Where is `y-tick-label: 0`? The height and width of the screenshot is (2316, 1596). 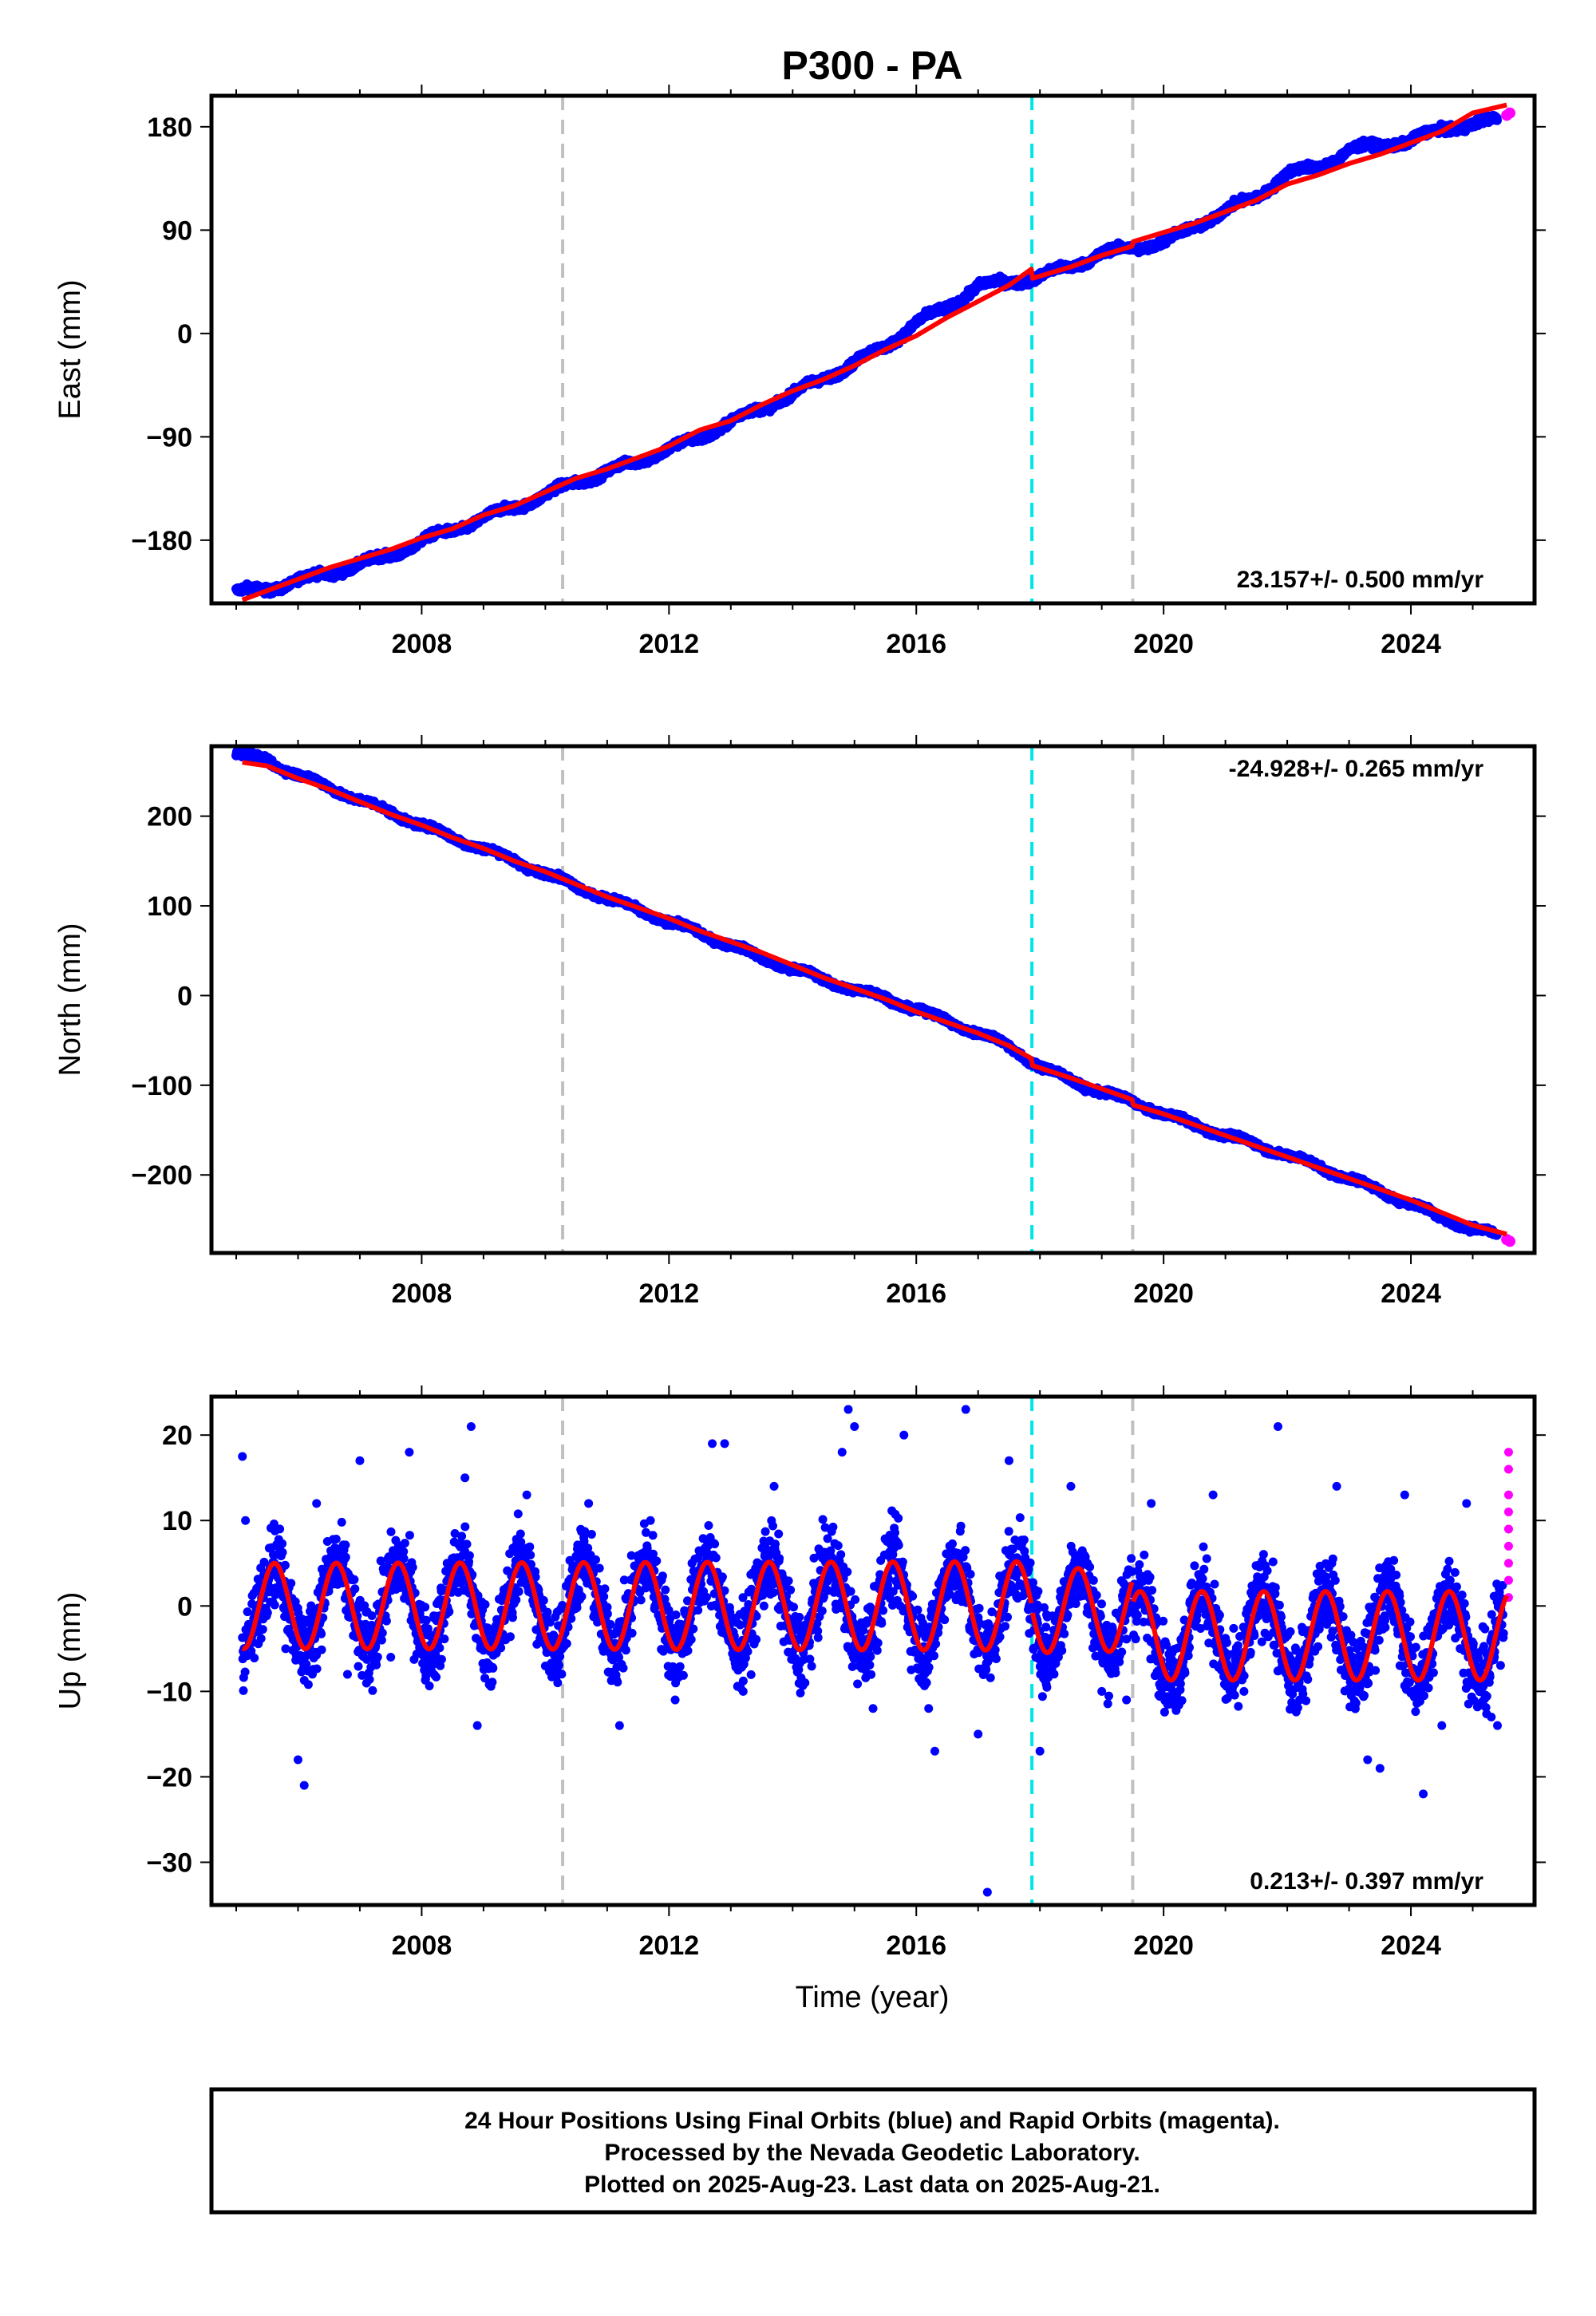 y-tick-label: 0 is located at coordinates (184, 334).